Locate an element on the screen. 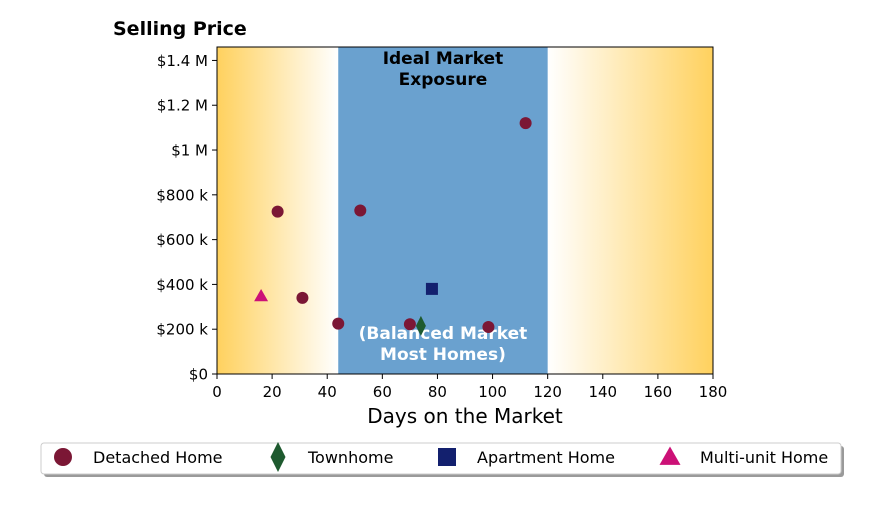 The image size is (879, 517). data-point-multi-unit-home is located at coordinates (261, 295).